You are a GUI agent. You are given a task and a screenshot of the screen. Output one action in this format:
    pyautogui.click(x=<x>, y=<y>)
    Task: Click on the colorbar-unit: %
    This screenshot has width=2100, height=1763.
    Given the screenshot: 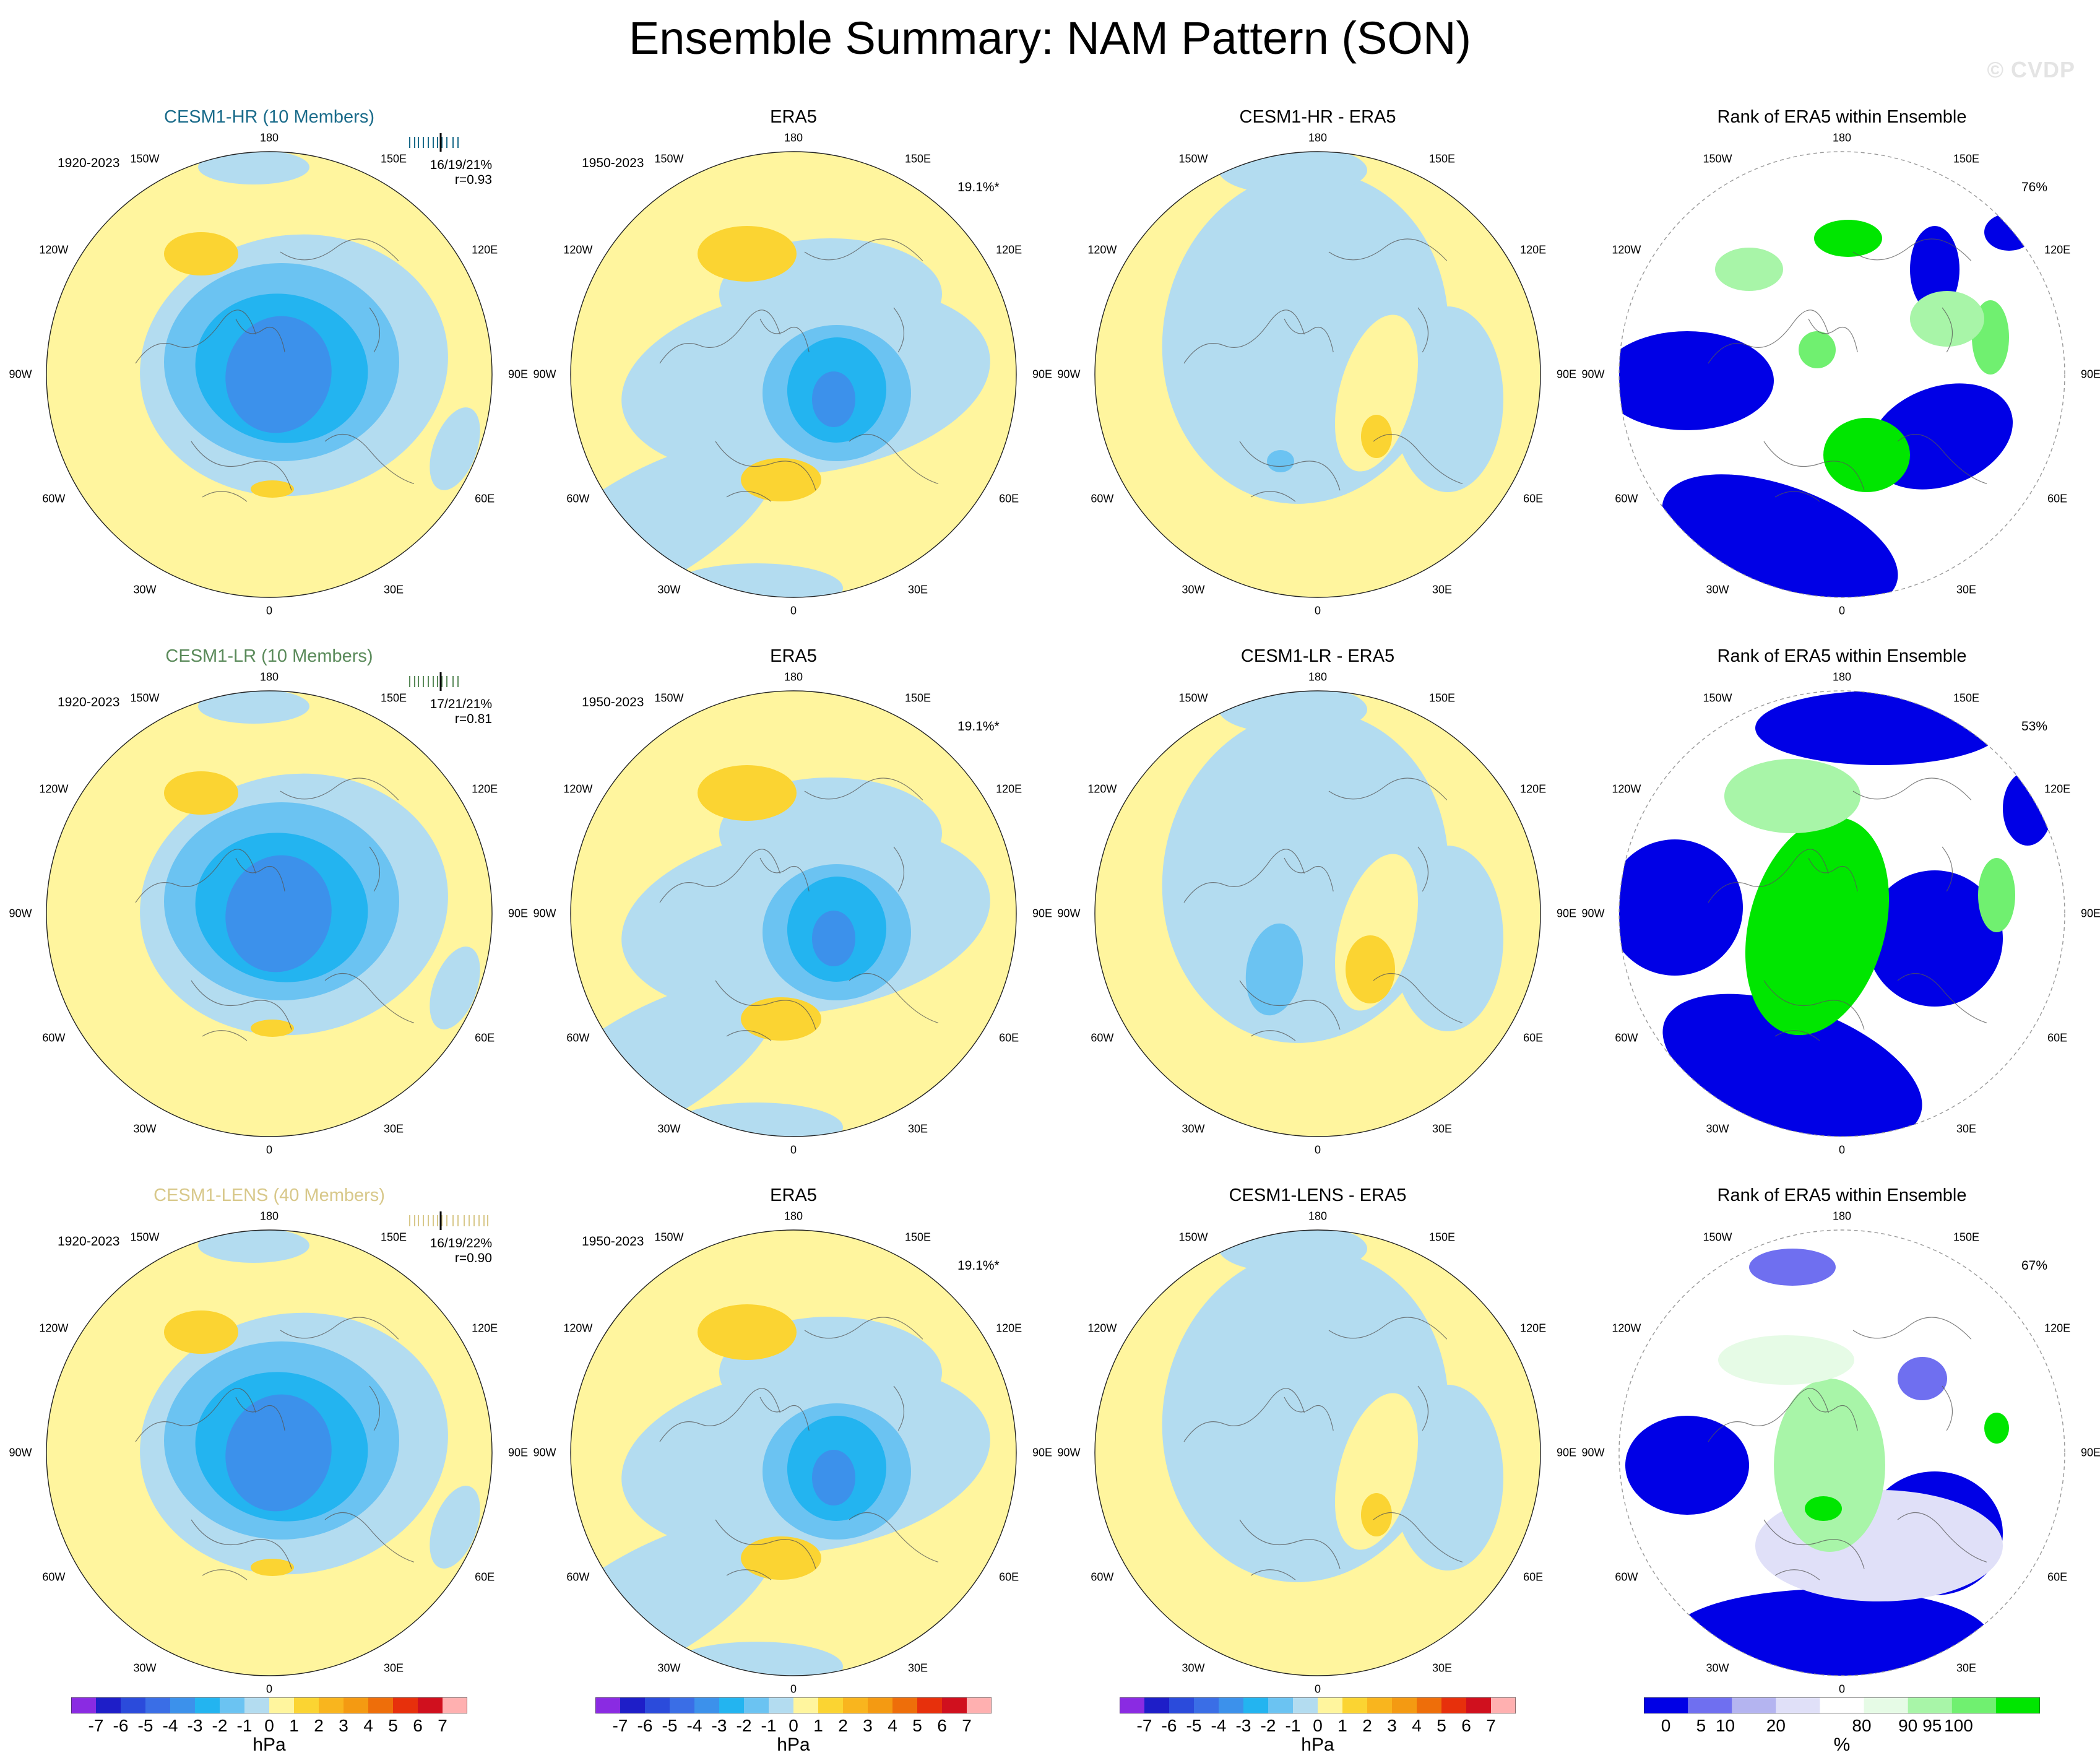 What is the action you would take?
    pyautogui.click(x=1842, y=1745)
    